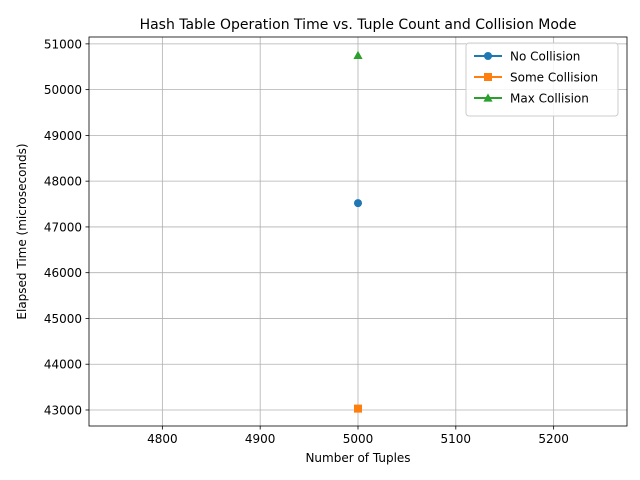 The width and height of the screenshot is (640, 480). Describe the element at coordinates (358, 439) in the screenshot. I see `x-tick-label: 5000` at that location.